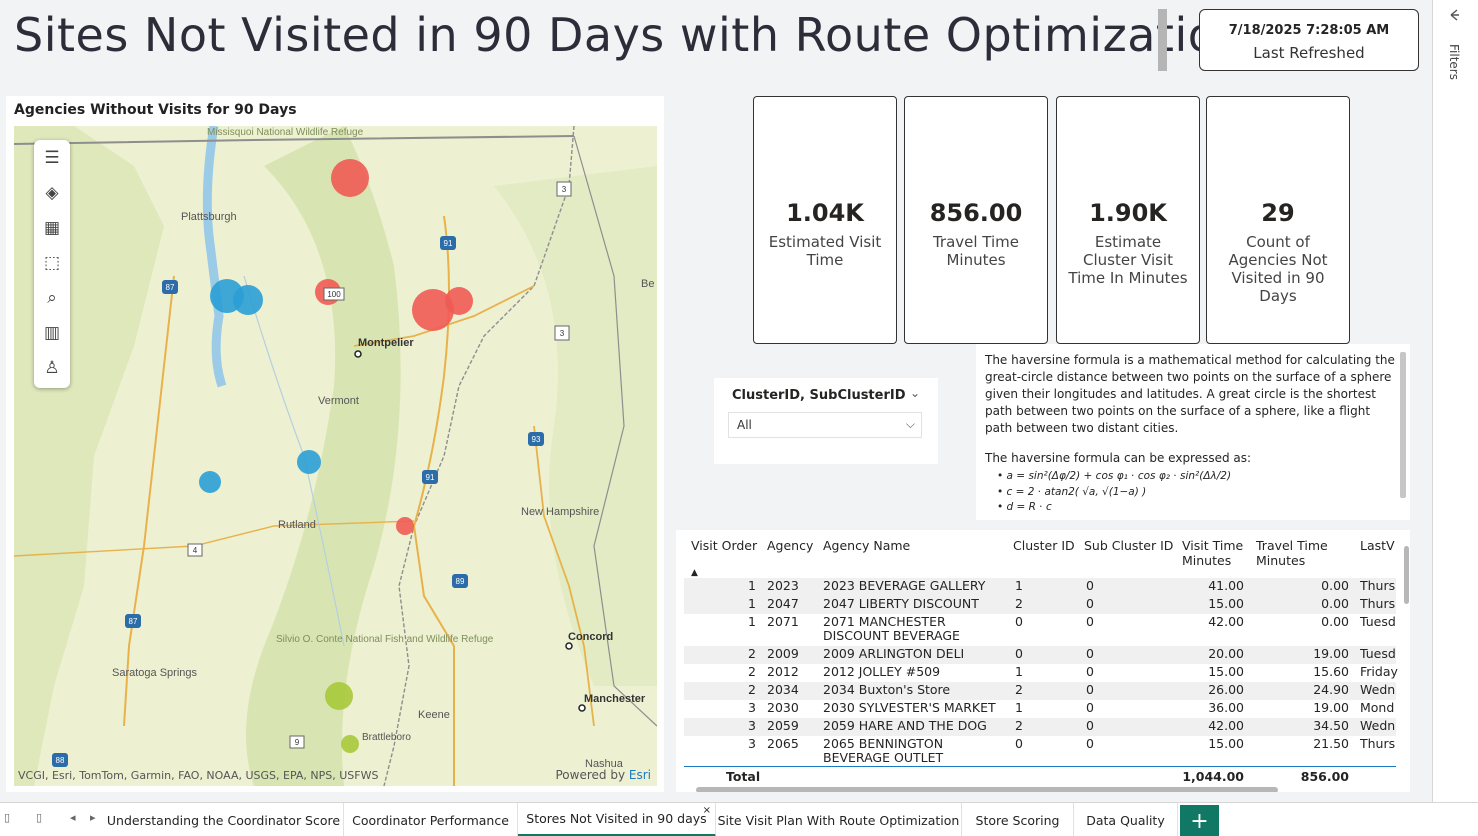 The image size is (1478, 836). What do you see at coordinates (1018, 819) in the screenshot?
I see `tab-store-scoring: Store Scoring` at bounding box center [1018, 819].